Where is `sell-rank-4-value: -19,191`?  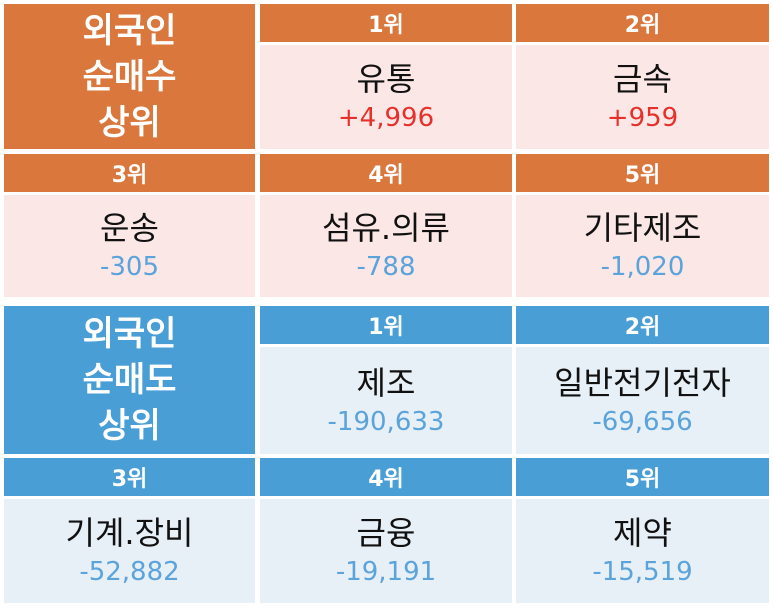 sell-rank-4-value: -19,191 is located at coordinates (386, 572).